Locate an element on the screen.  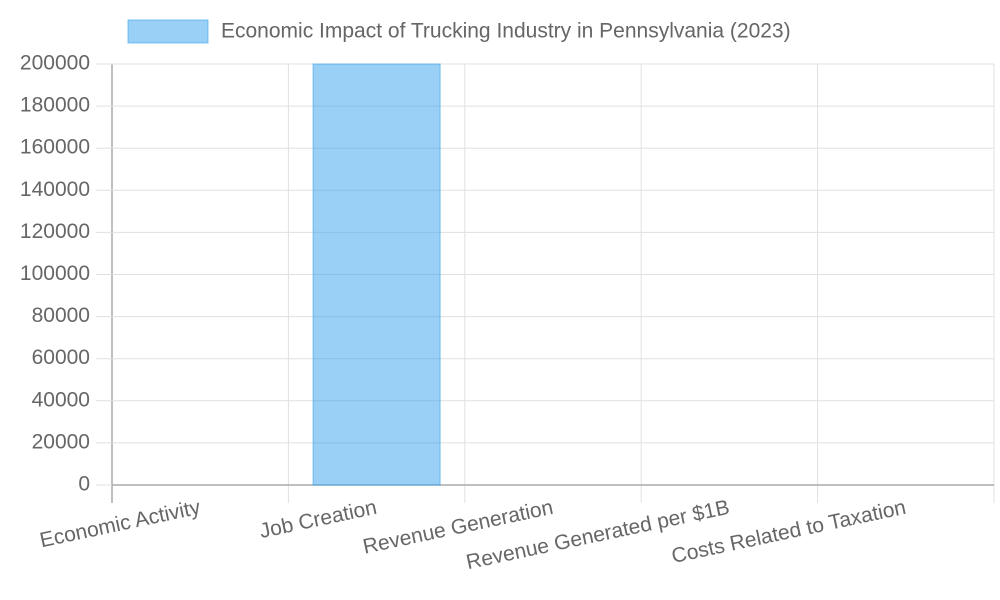
y-tick-label: 80000 is located at coordinates (61, 315).